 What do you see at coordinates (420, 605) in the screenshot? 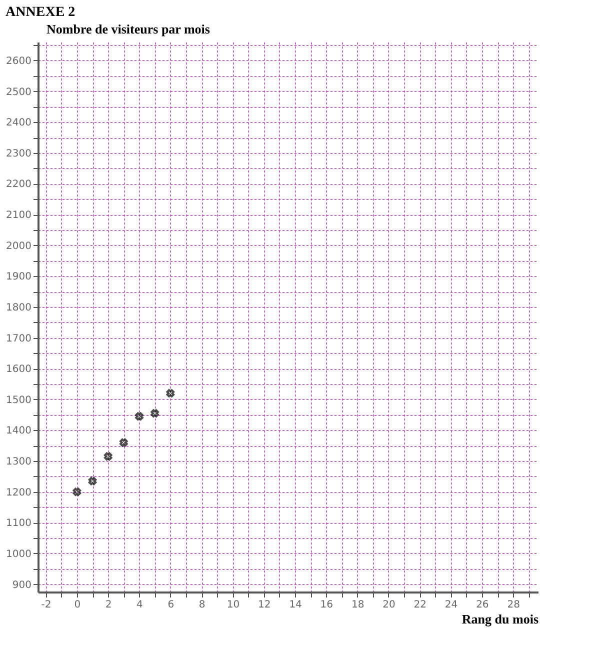
I see `x-tick-label: 22` at bounding box center [420, 605].